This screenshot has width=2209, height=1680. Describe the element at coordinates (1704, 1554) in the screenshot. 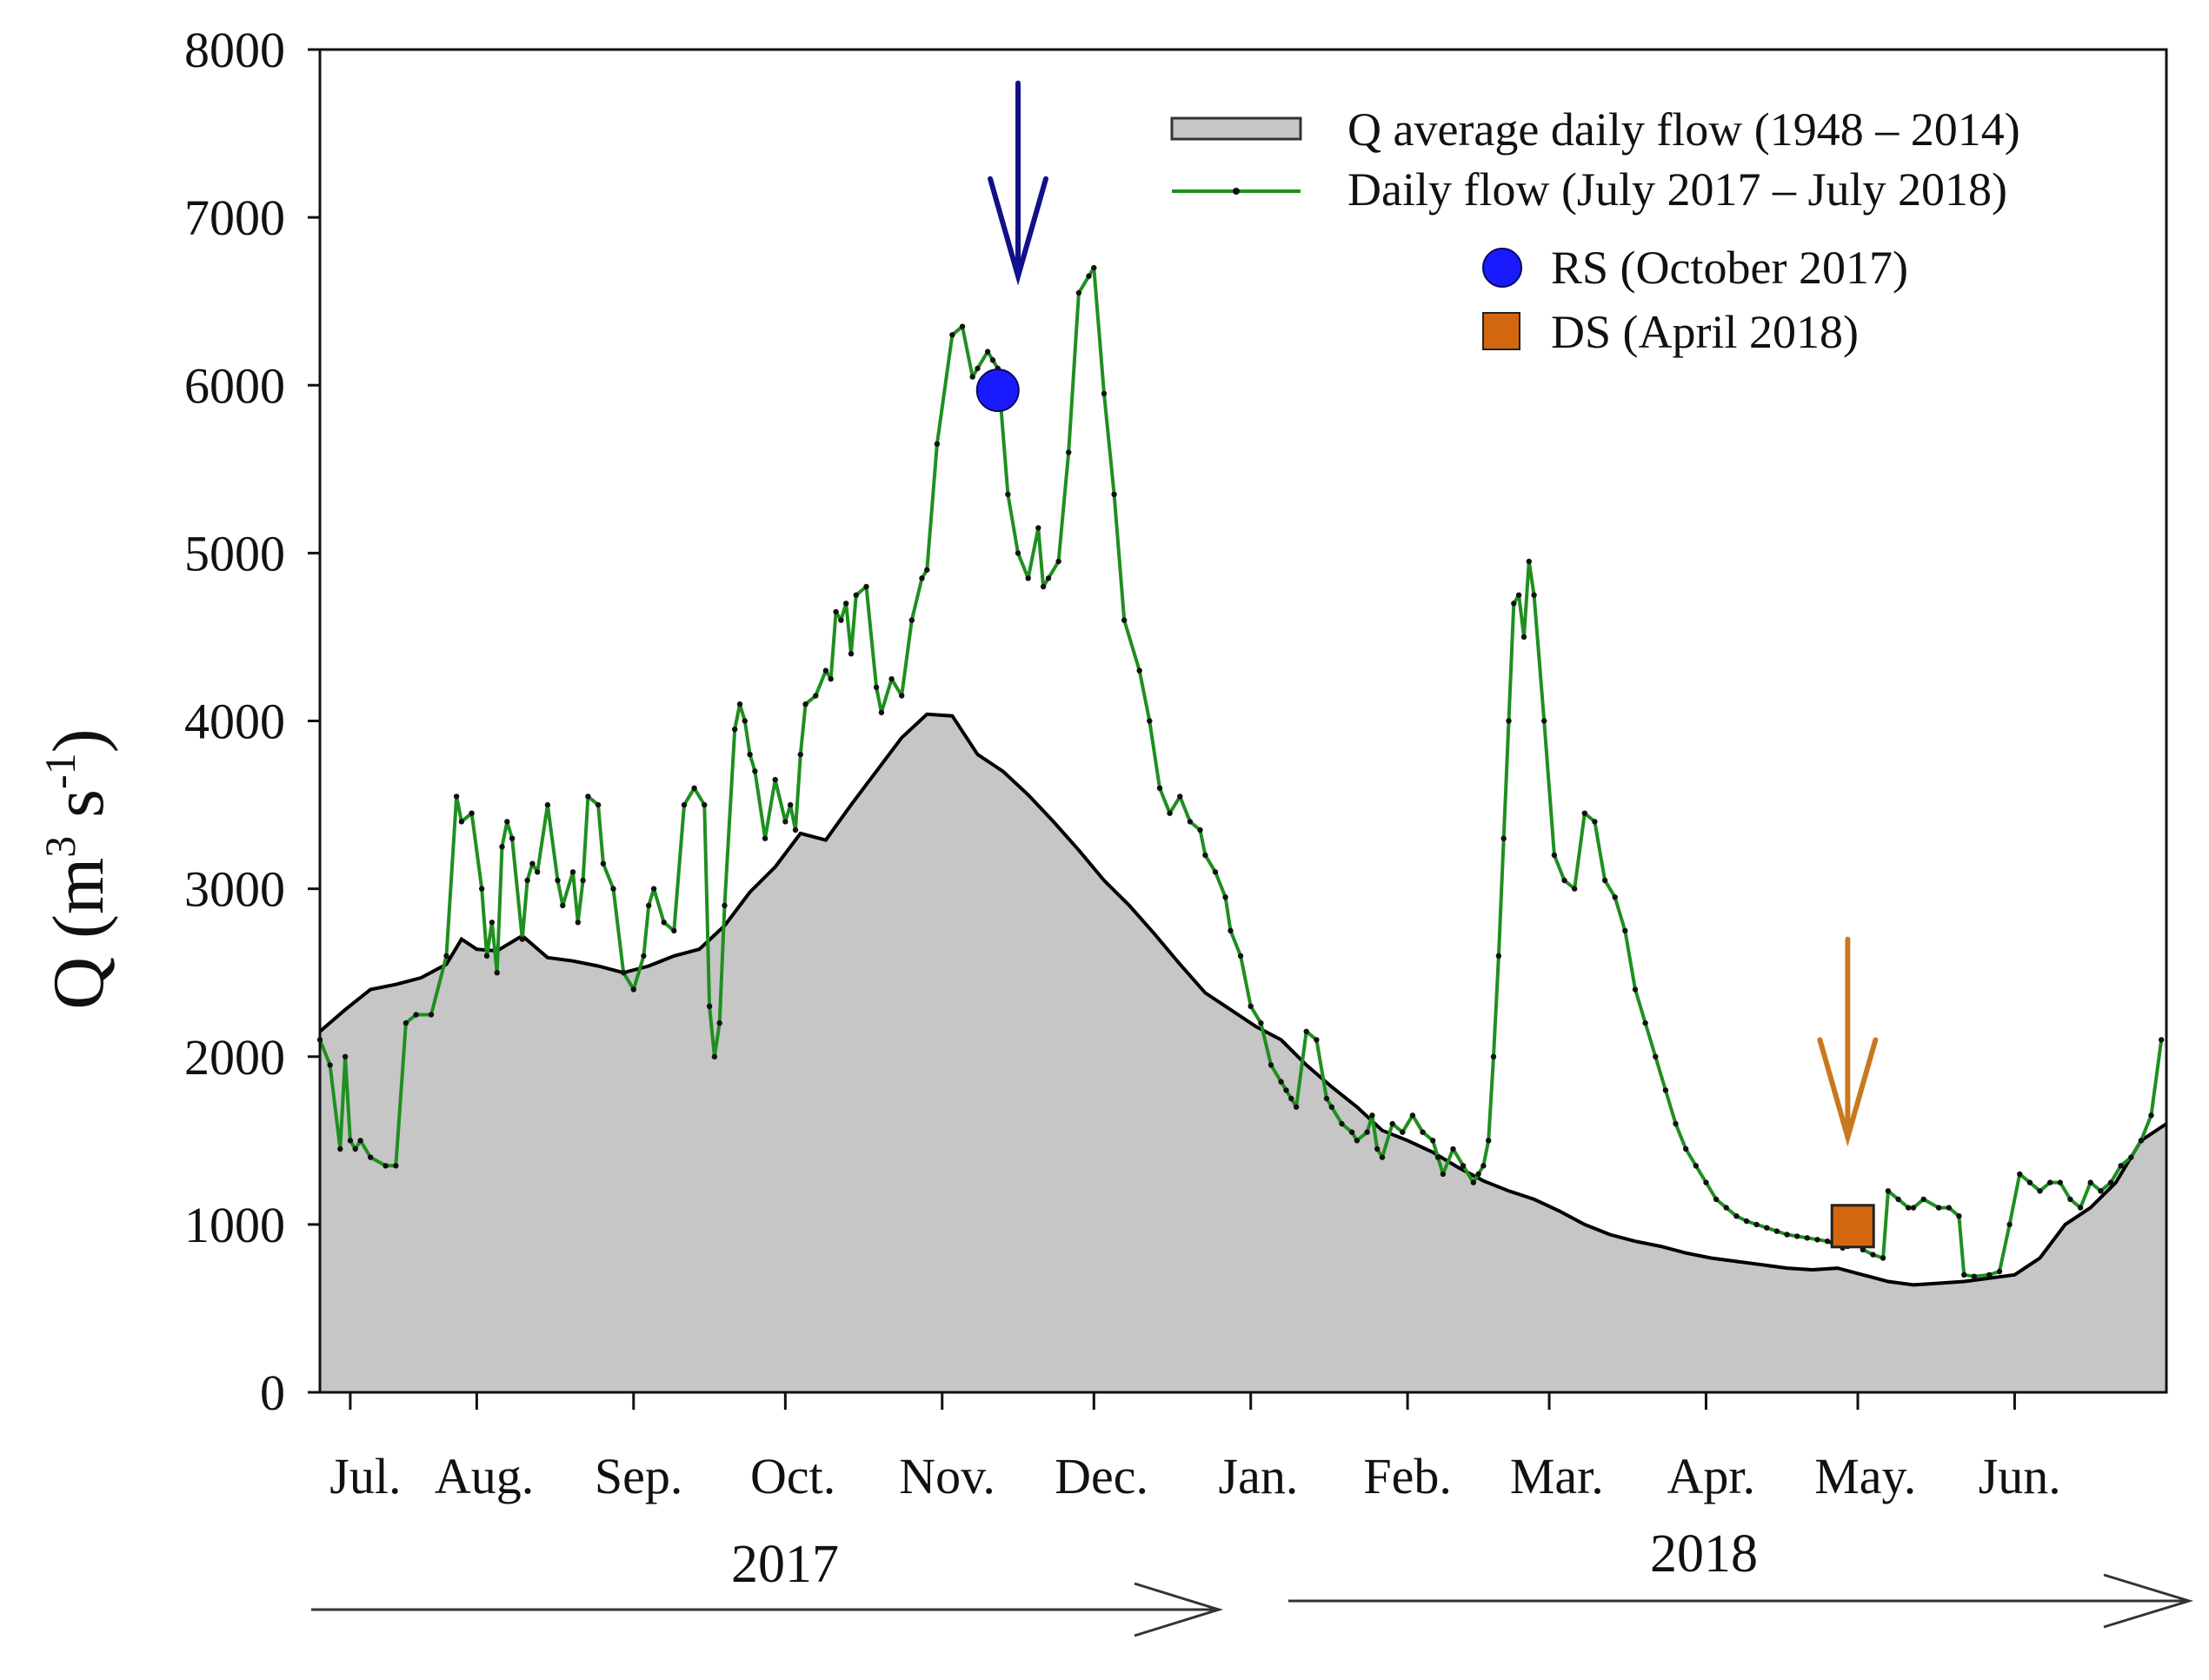

I see `year-label-2018: 2018` at that location.